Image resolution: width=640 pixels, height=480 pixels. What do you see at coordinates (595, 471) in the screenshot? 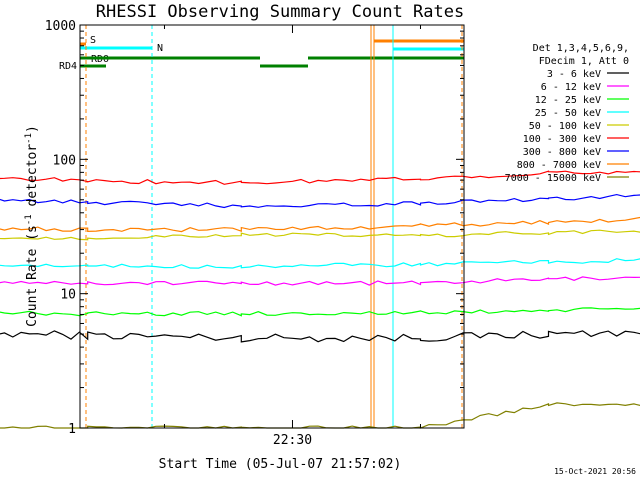
I see `timestamp: 15-Oct-2021 20:56` at bounding box center [595, 471].